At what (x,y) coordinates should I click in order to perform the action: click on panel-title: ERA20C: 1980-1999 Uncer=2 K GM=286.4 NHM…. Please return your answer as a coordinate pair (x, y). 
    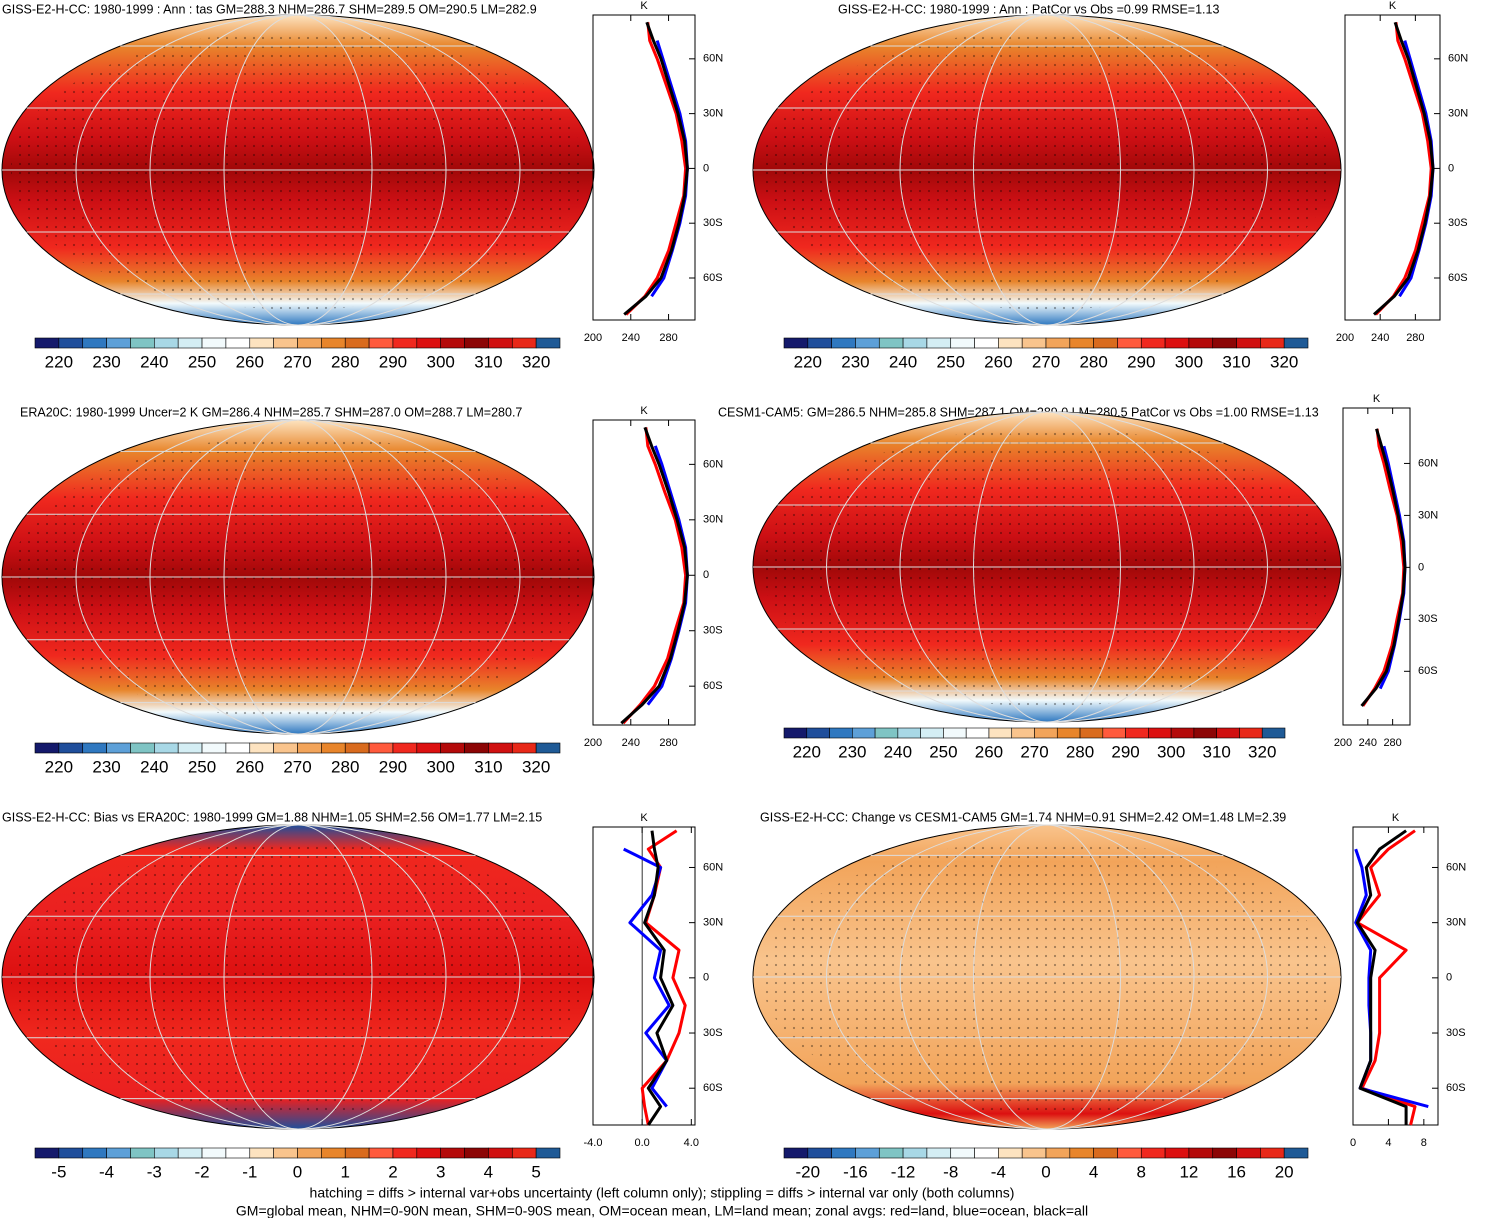
    Looking at the image, I should click on (271, 412).